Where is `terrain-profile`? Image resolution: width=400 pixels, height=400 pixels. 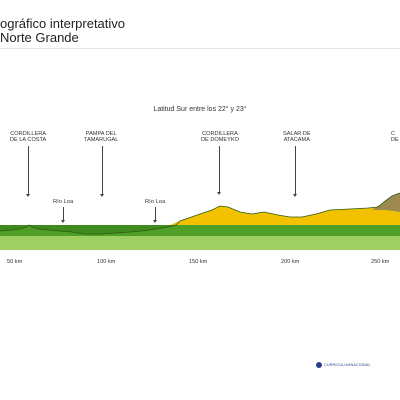 terrain-profile is located at coordinates (200, 221).